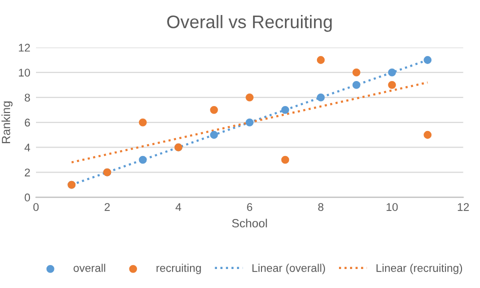 The width and height of the screenshot is (480, 288). I want to click on x-tick-label: 4, so click(179, 207).